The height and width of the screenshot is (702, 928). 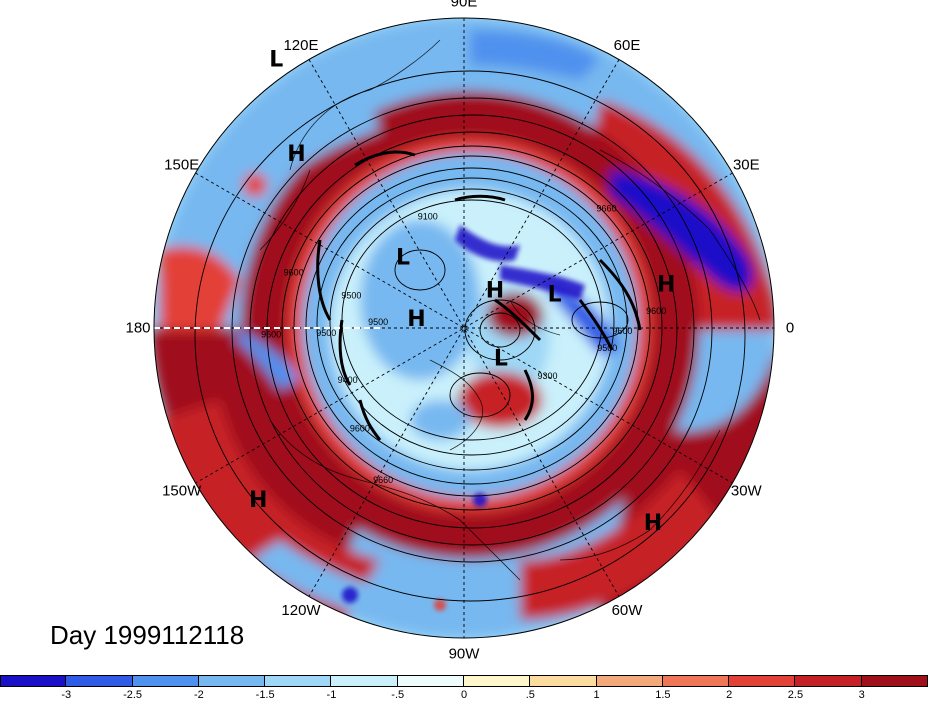 I want to click on colorbar: -3 -2.5 -2 -1.5 -1 -.5 0 .5 1 1.5 2 2.5 3, so click(x=464, y=688).